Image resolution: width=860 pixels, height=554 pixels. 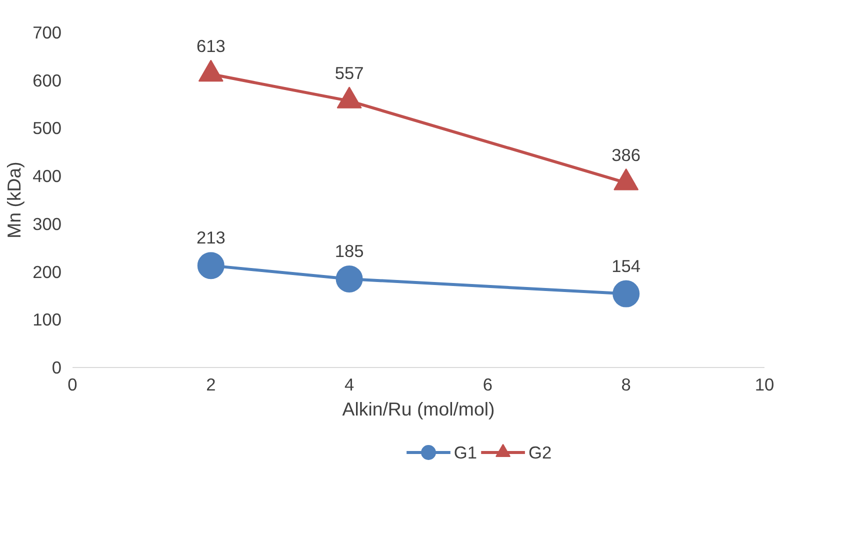 What do you see at coordinates (211, 46) in the screenshot?
I see `data-label: 613` at bounding box center [211, 46].